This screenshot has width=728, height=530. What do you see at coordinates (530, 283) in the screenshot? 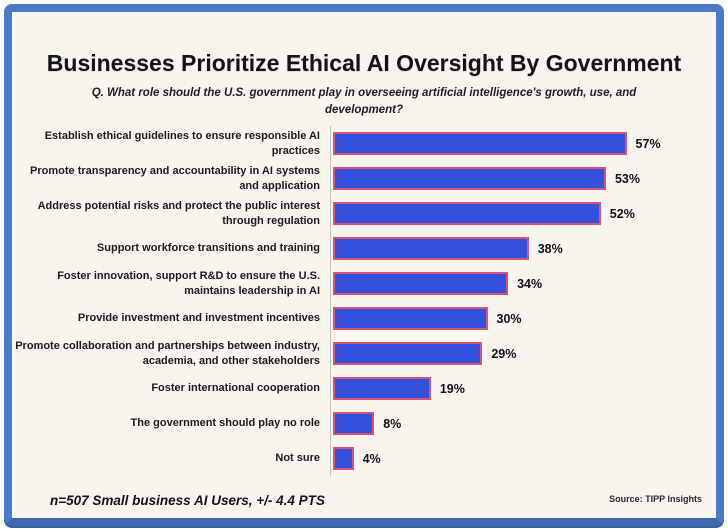
I see `value-label: 34%` at bounding box center [530, 283].